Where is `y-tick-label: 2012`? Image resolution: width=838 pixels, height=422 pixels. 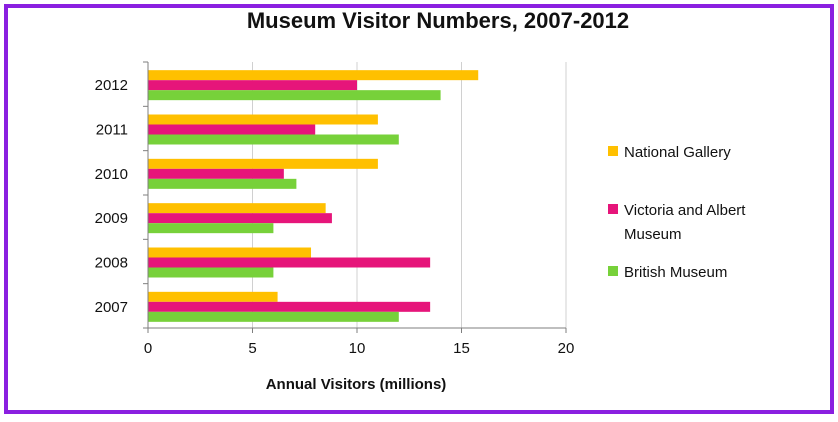 y-tick-label: 2012 is located at coordinates (111, 85).